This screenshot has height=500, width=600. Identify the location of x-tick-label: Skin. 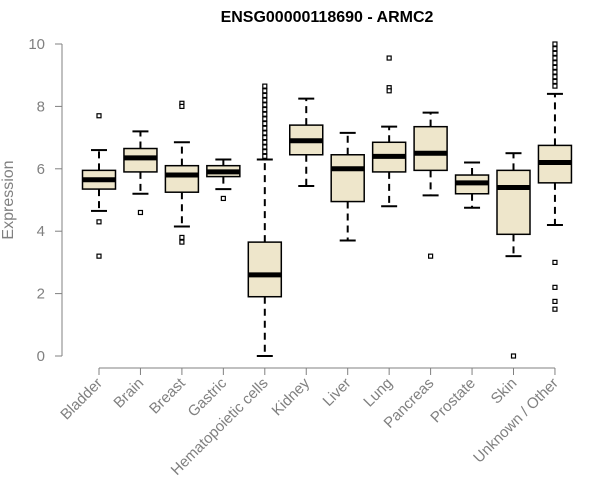
(504, 391).